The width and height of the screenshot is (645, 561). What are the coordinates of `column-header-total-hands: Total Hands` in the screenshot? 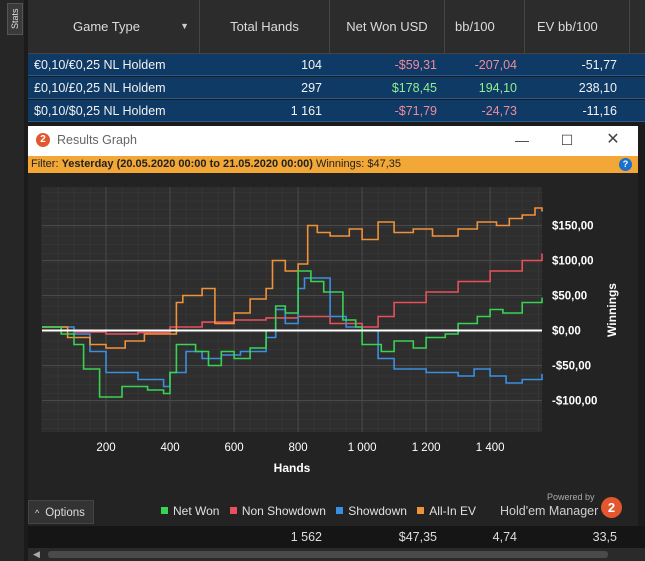 It's located at (265, 26).